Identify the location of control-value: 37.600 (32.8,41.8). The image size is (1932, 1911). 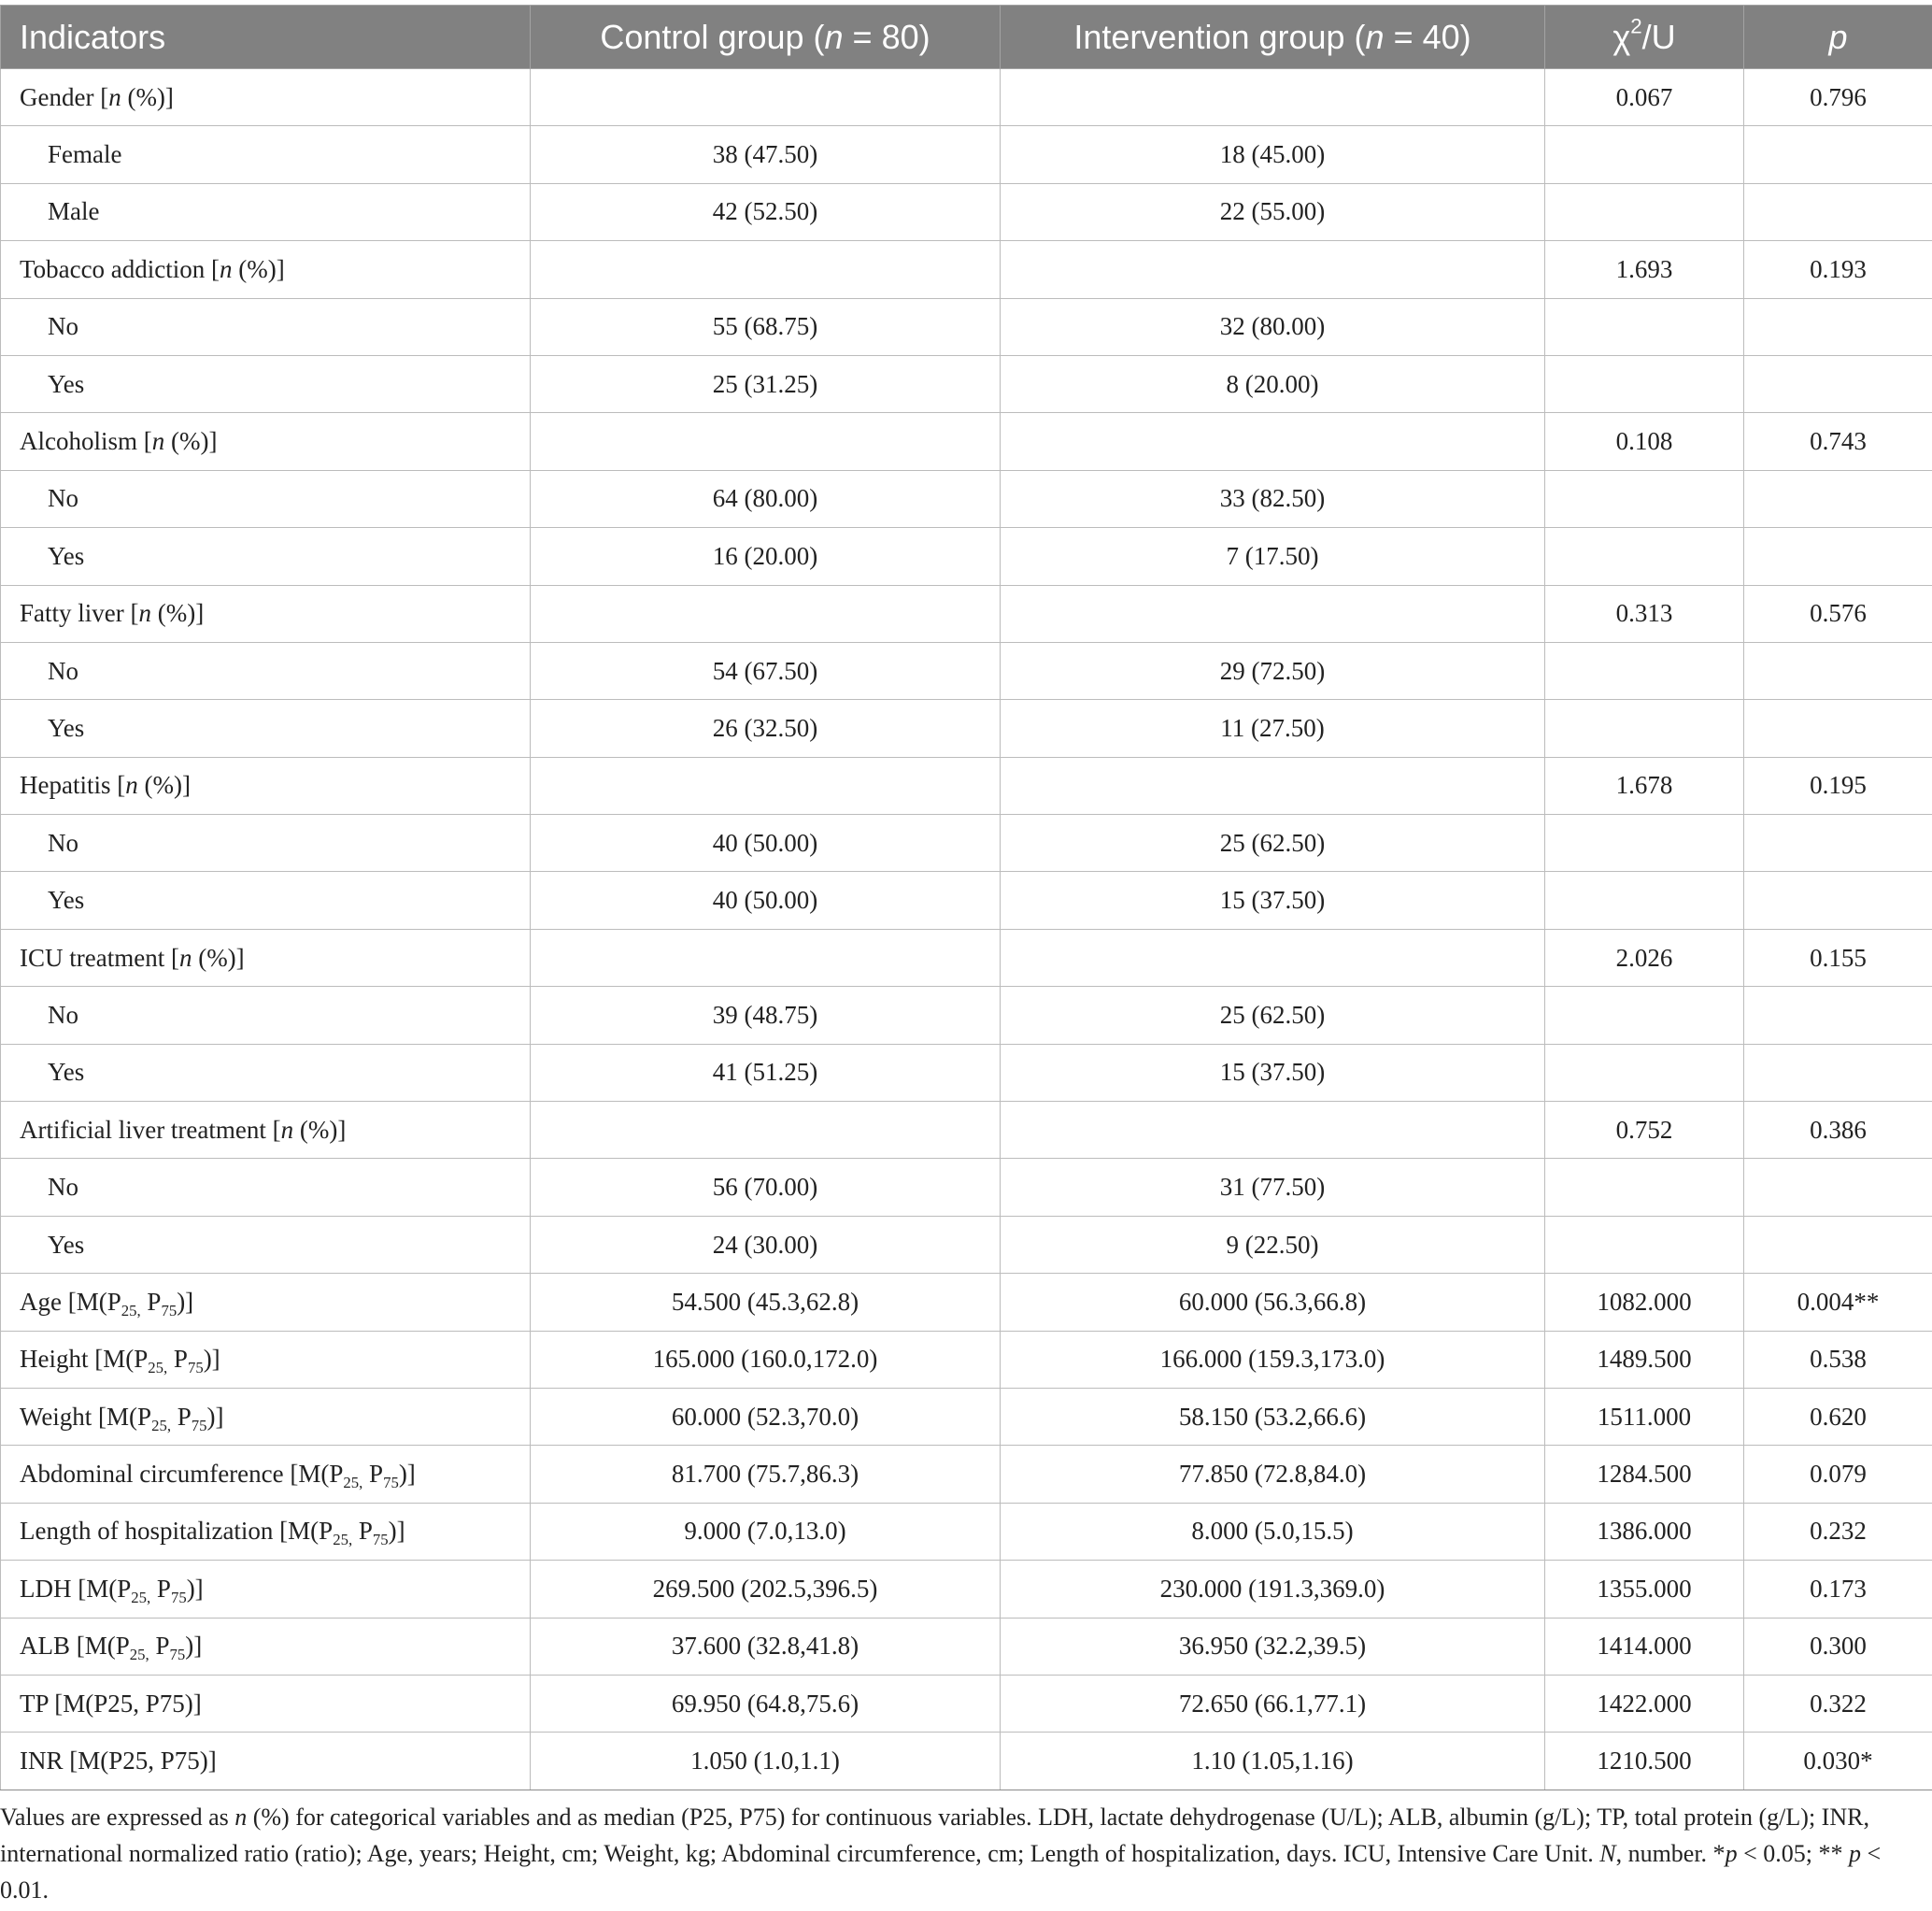
(765, 1646).